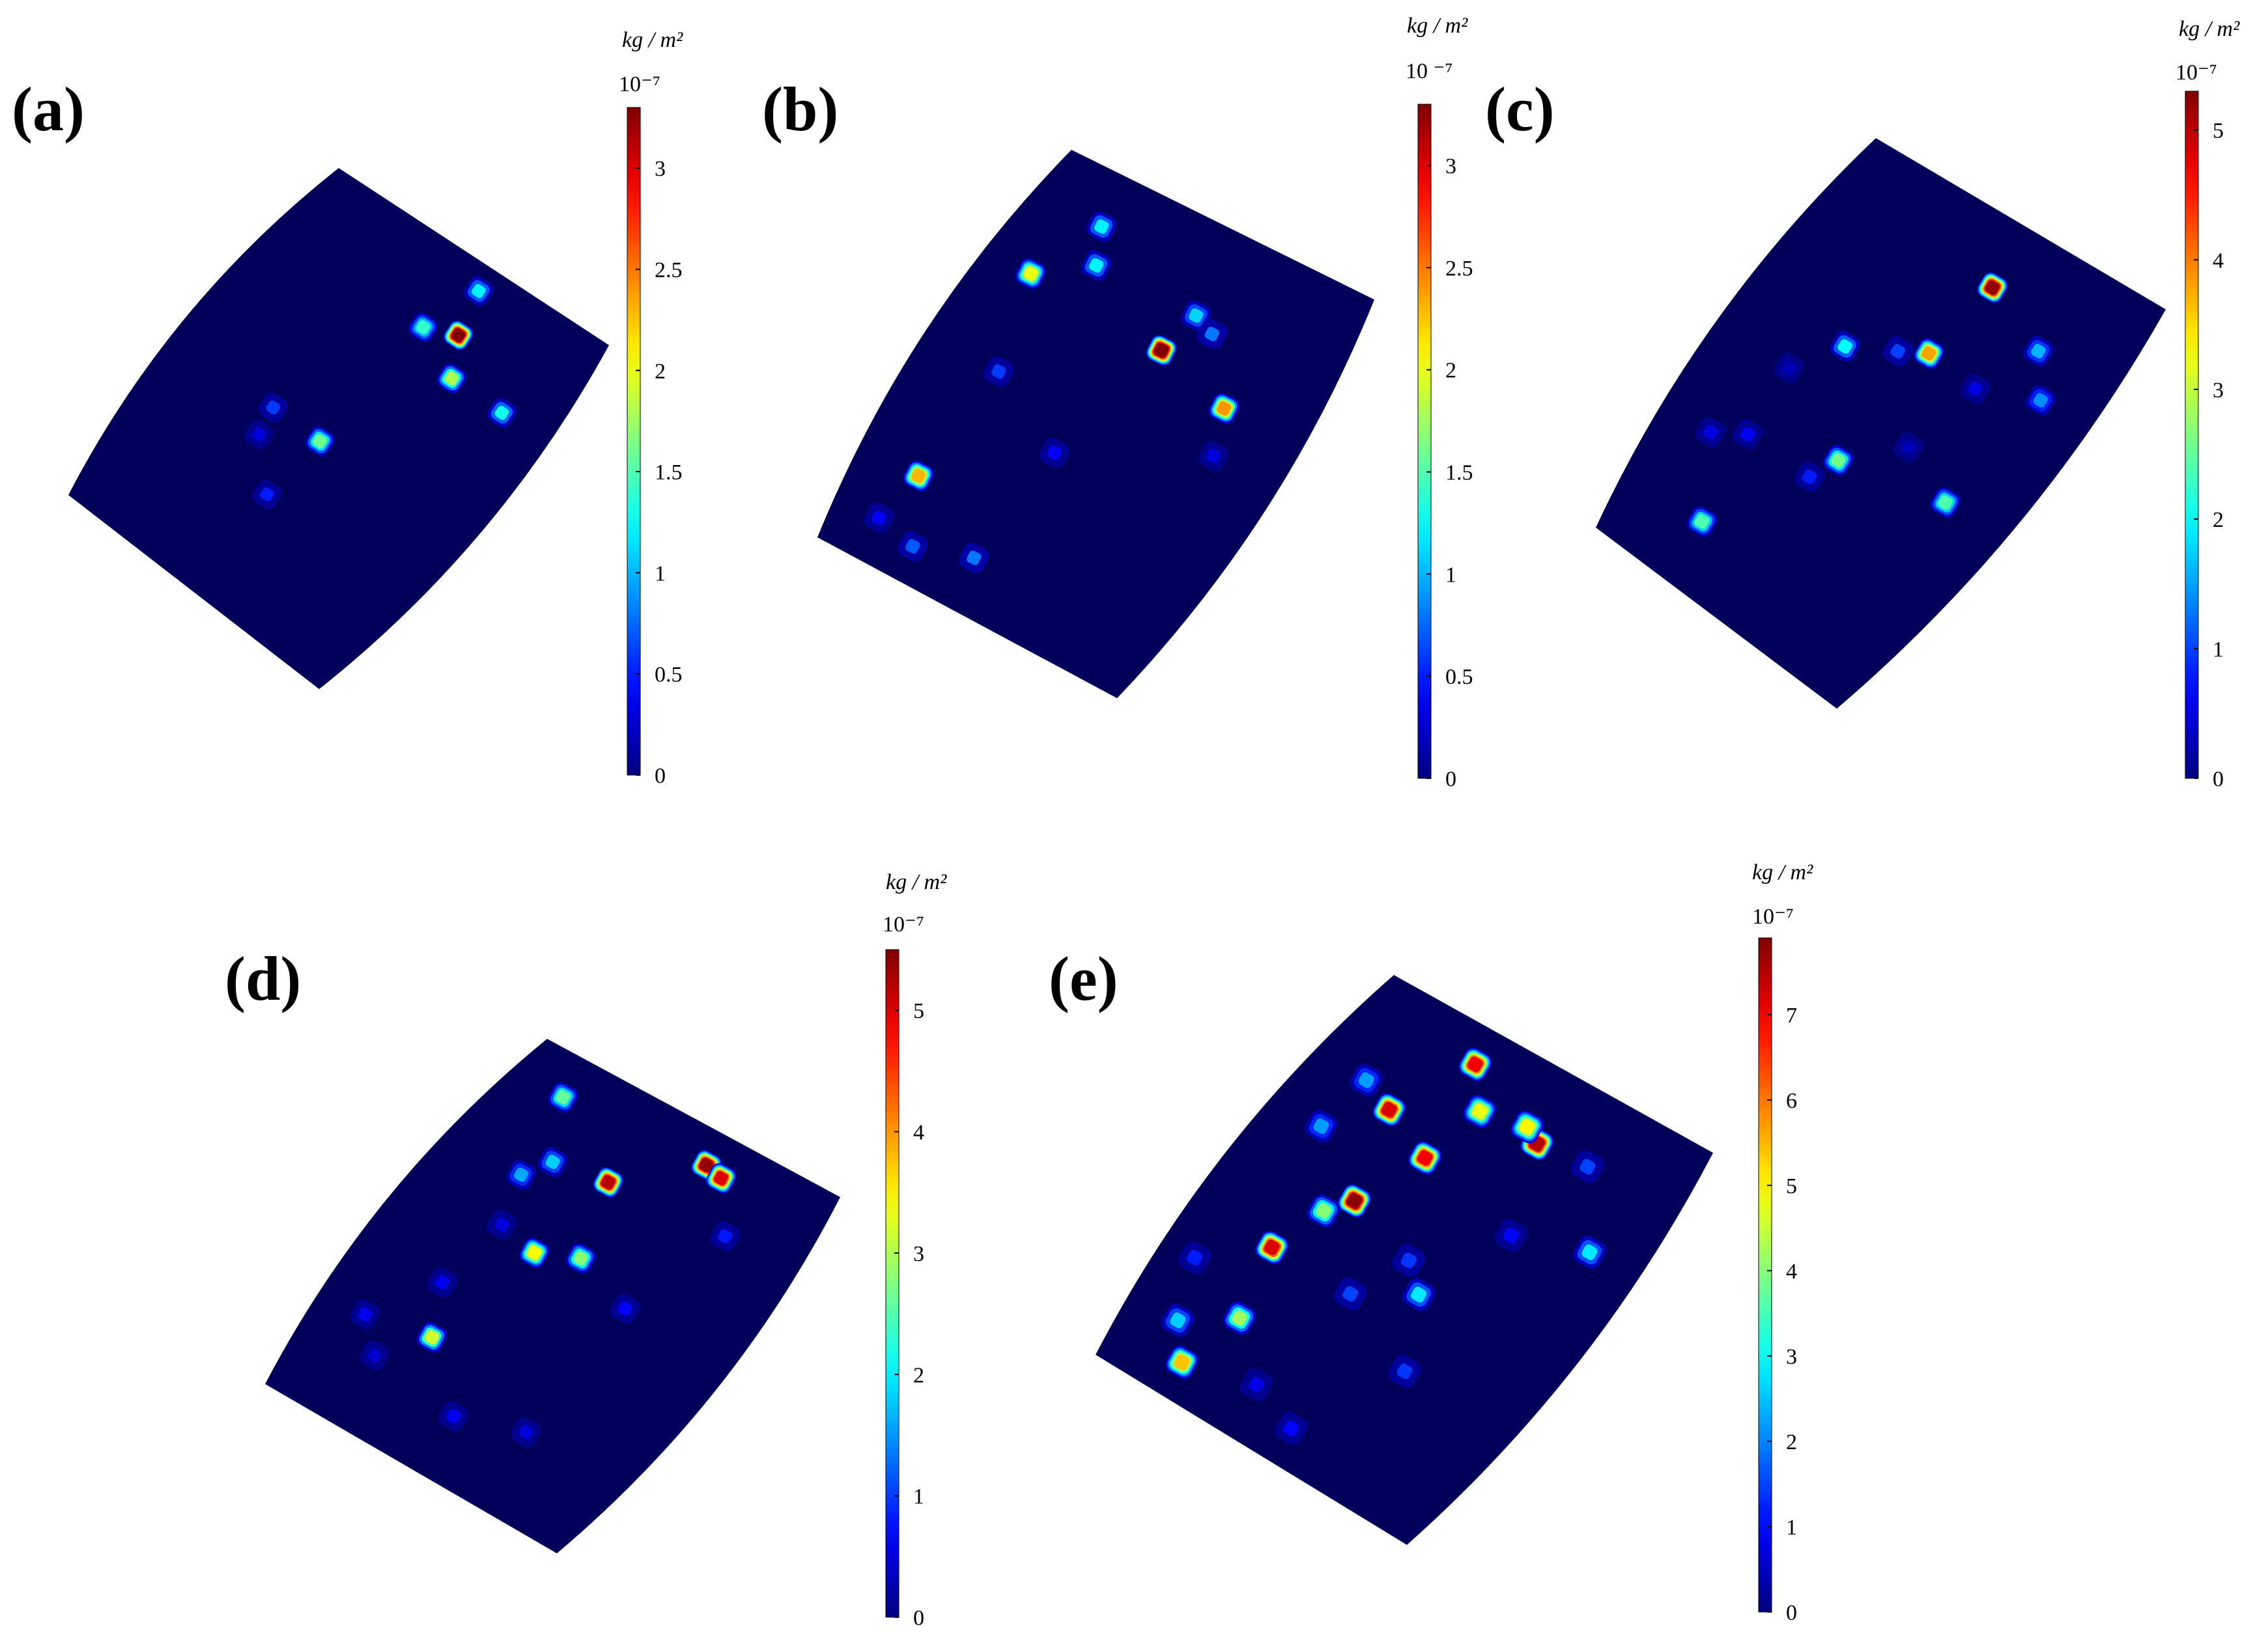 Image resolution: width=2268 pixels, height=1640 pixels. What do you see at coordinates (1791, 1186) in the screenshot?
I see `colorbar-tick-label: 5` at bounding box center [1791, 1186].